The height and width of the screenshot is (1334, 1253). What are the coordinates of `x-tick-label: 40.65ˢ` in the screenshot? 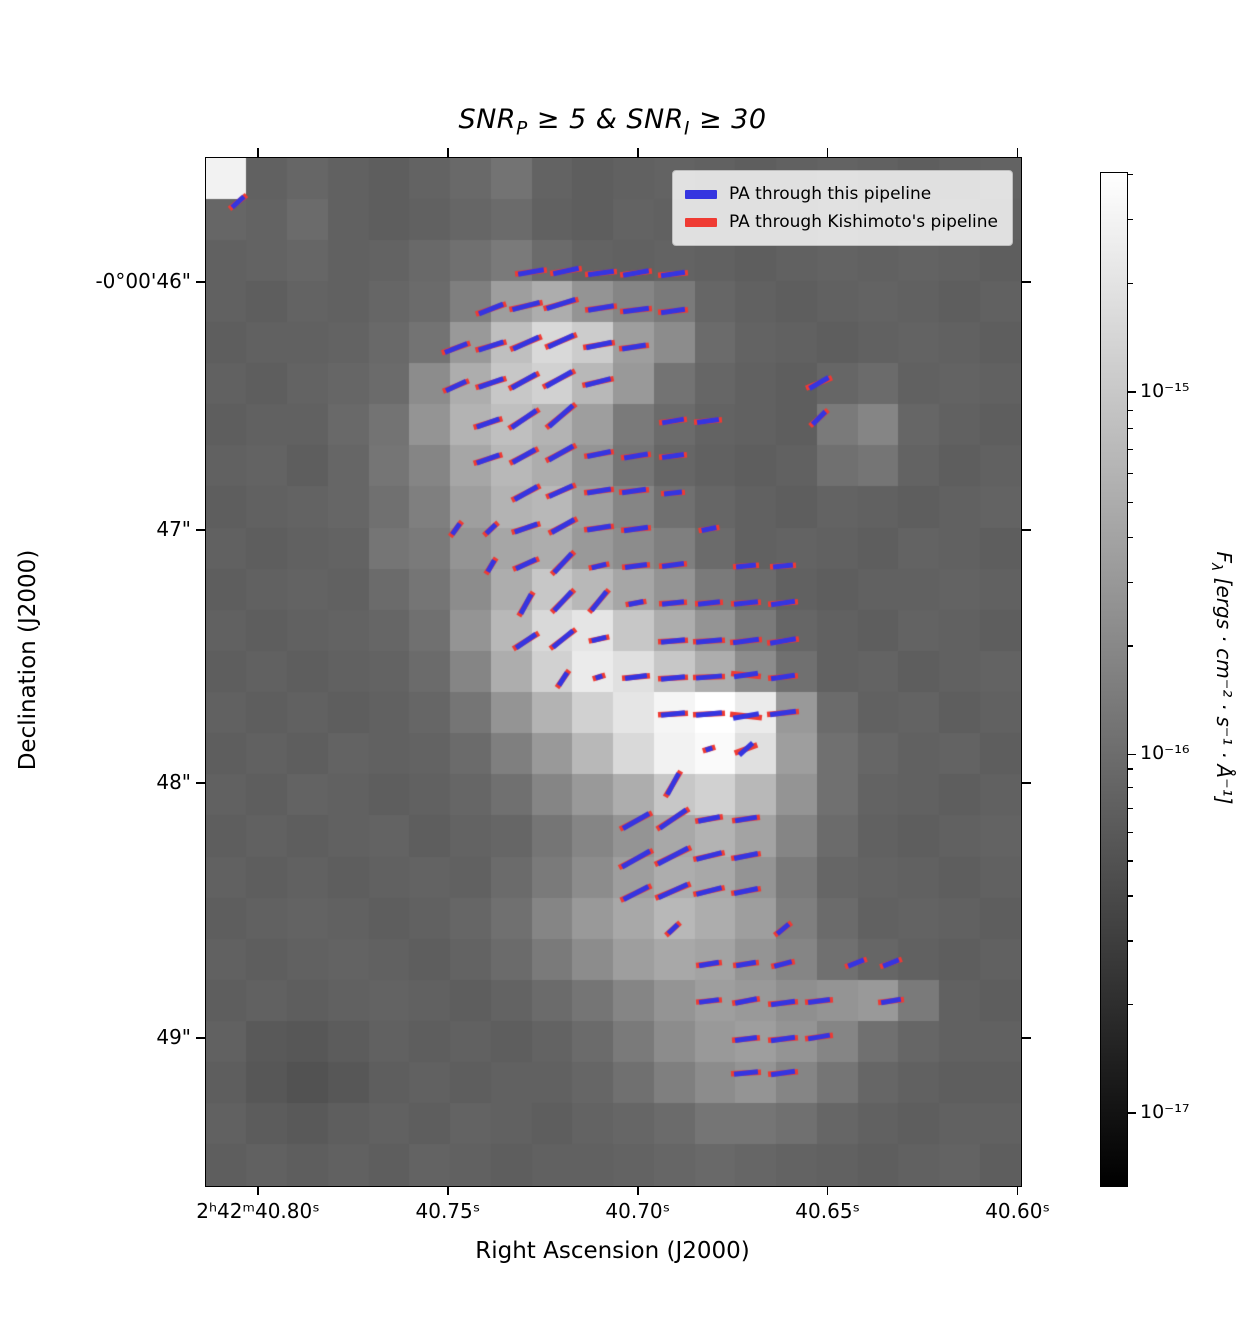 It's located at (828, 1211).